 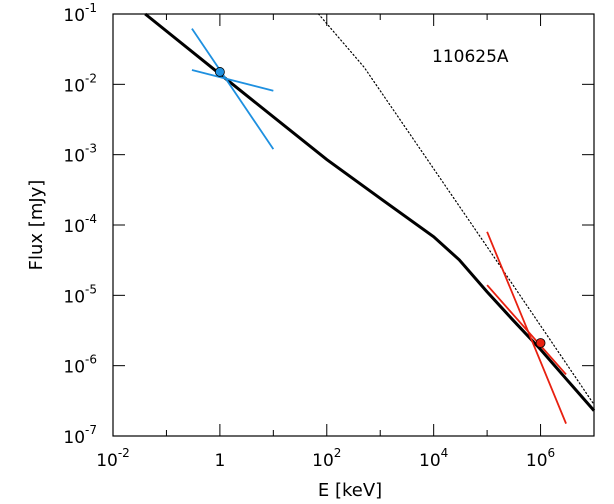 I want to click on y-tick-label: 10⁻¹, so click(x=80, y=13).